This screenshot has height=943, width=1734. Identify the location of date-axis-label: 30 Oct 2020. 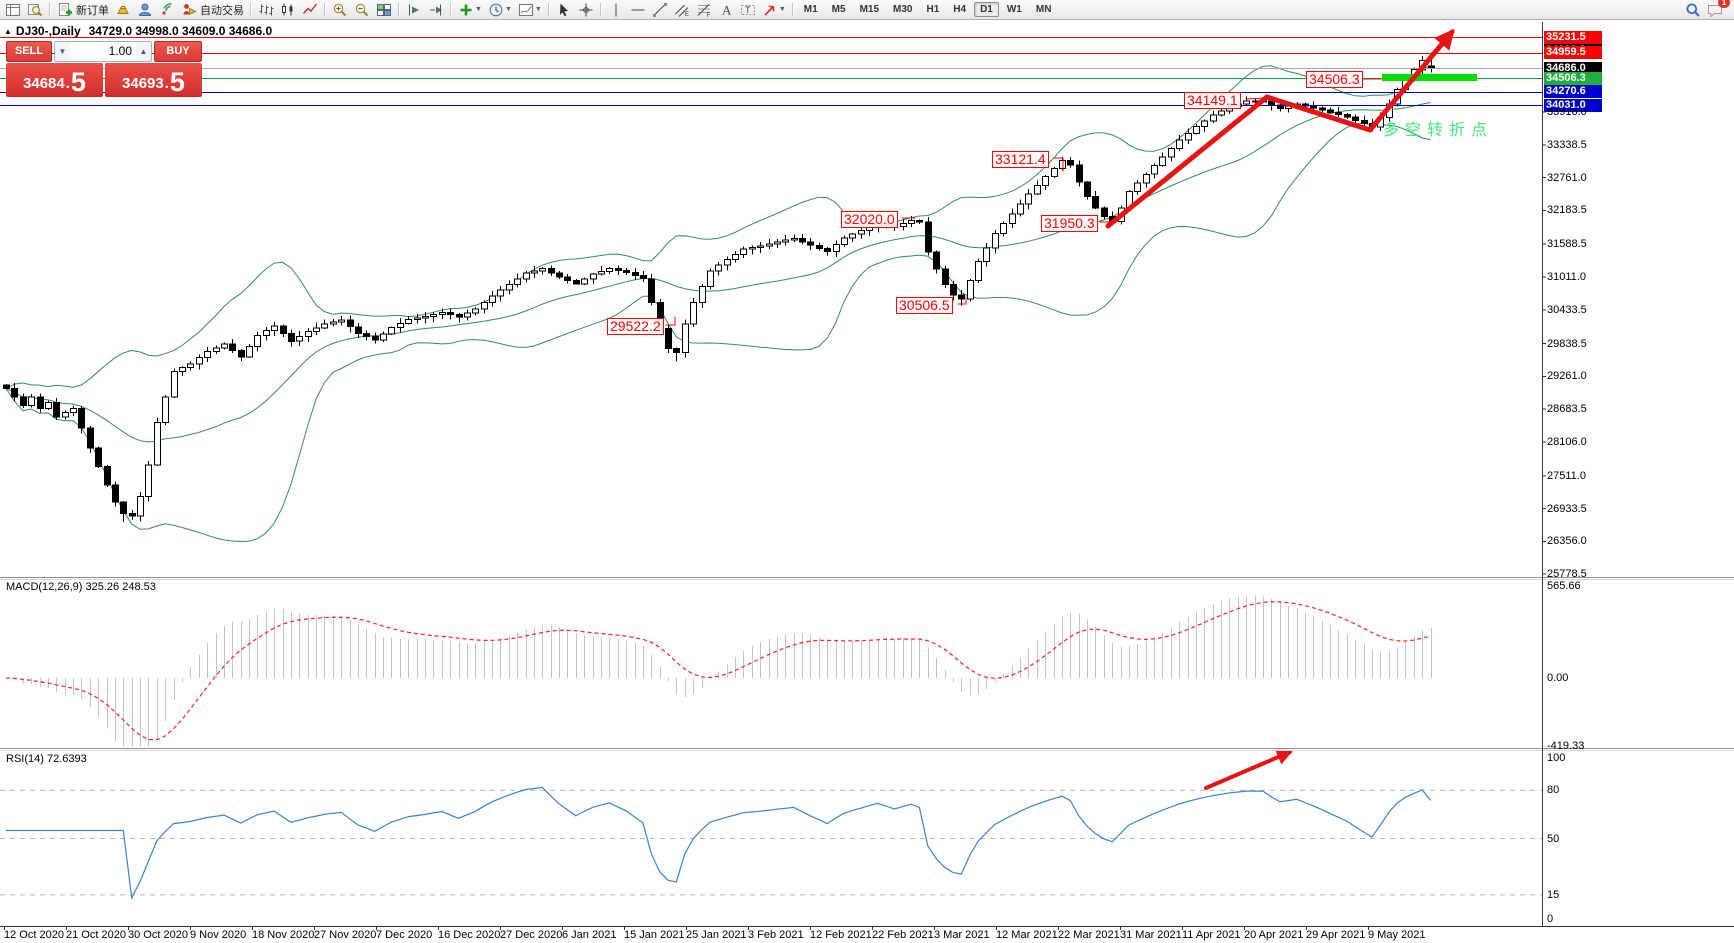
(158, 935).